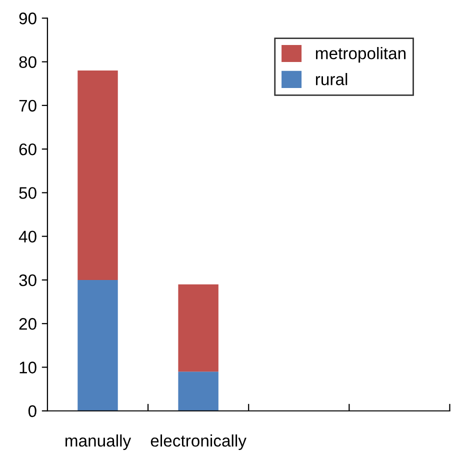 This screenshot has height=454, width=452. What do you see at coordinates (28, 368) in the screenshot?
I see `y-tick-label: 10` at bounding box center [28, 368].